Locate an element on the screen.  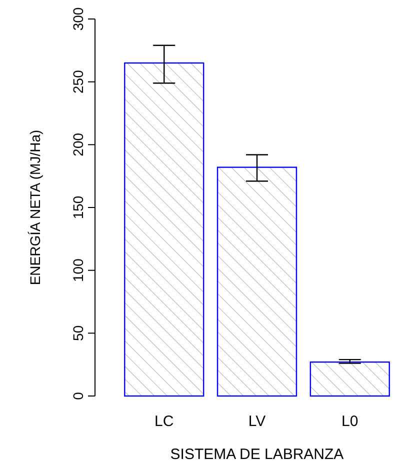
y-tick-label: 200 is located at coordinates (78, 144).